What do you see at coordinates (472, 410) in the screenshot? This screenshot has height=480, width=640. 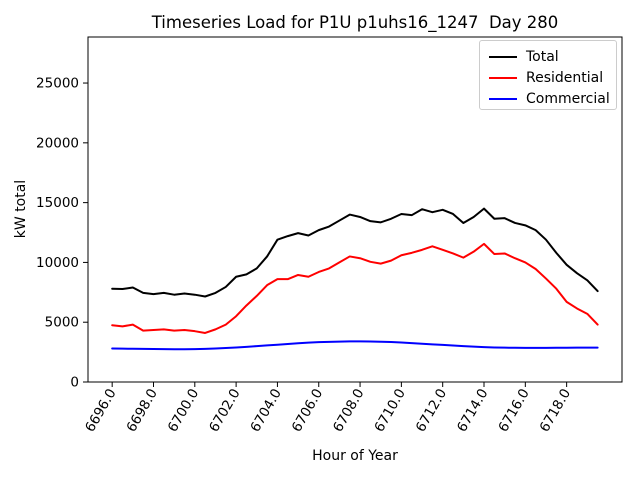 I see `x-tick-label: 6714.0` at bounding box center [472, 410].